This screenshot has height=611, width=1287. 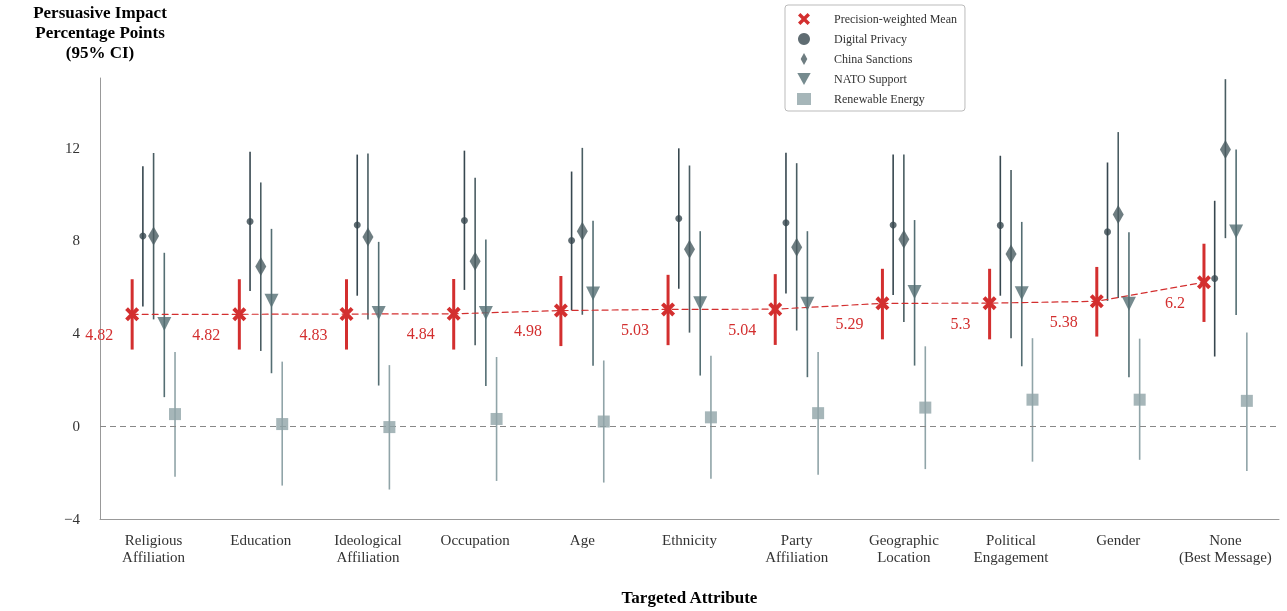 What do you see at coordinates (261, 539) in the screenshot?
I see `x-tick-label: Education` at bounding box center [261, 539].